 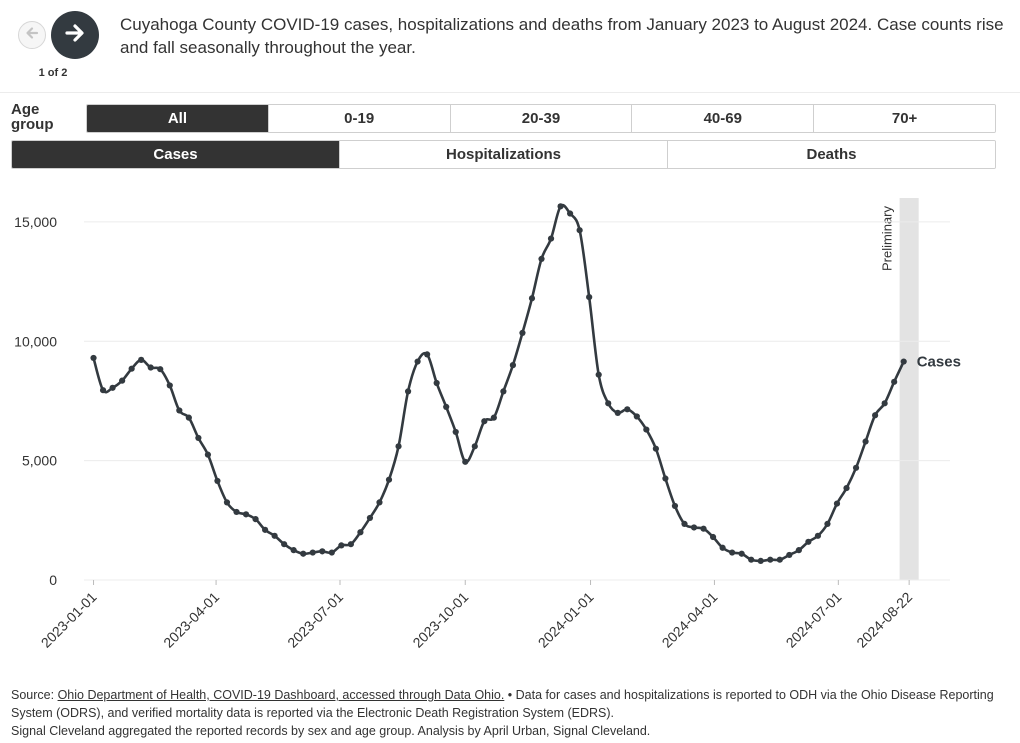 What do you see at coordinates (39, 461) in the screenshot?
I see `y-tick-label: 5,000` at bounding box center [39, 461].